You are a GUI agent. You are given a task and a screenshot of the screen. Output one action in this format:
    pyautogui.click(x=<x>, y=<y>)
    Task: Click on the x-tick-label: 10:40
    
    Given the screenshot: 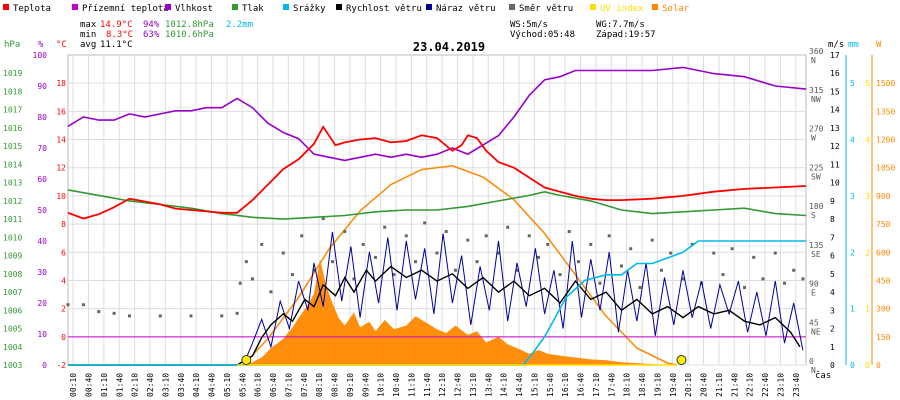 What is the action you would take?
    pyautogui.click(x=396, y=385)
    